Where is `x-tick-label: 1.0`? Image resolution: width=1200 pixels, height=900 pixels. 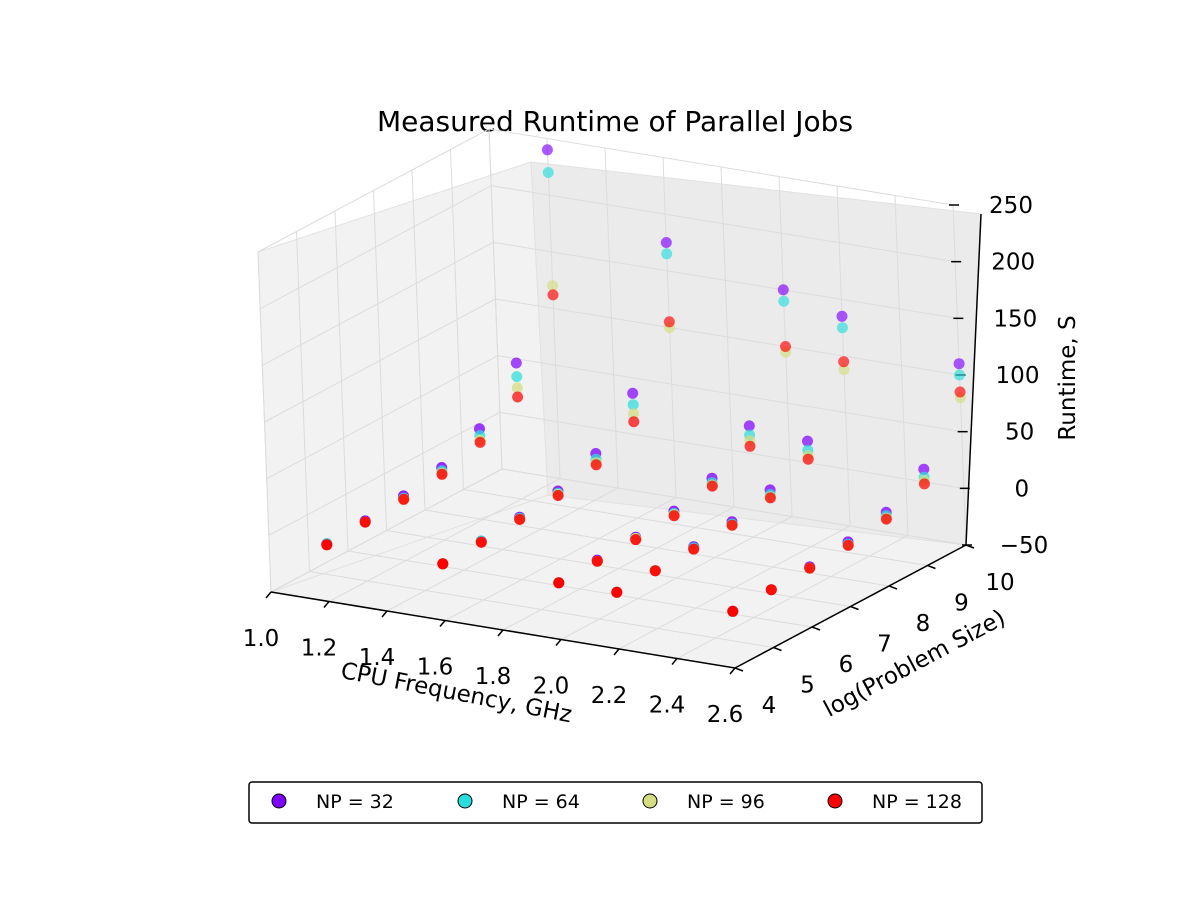 x-tick-label: 1.0 is located at coordinates (261, 639).